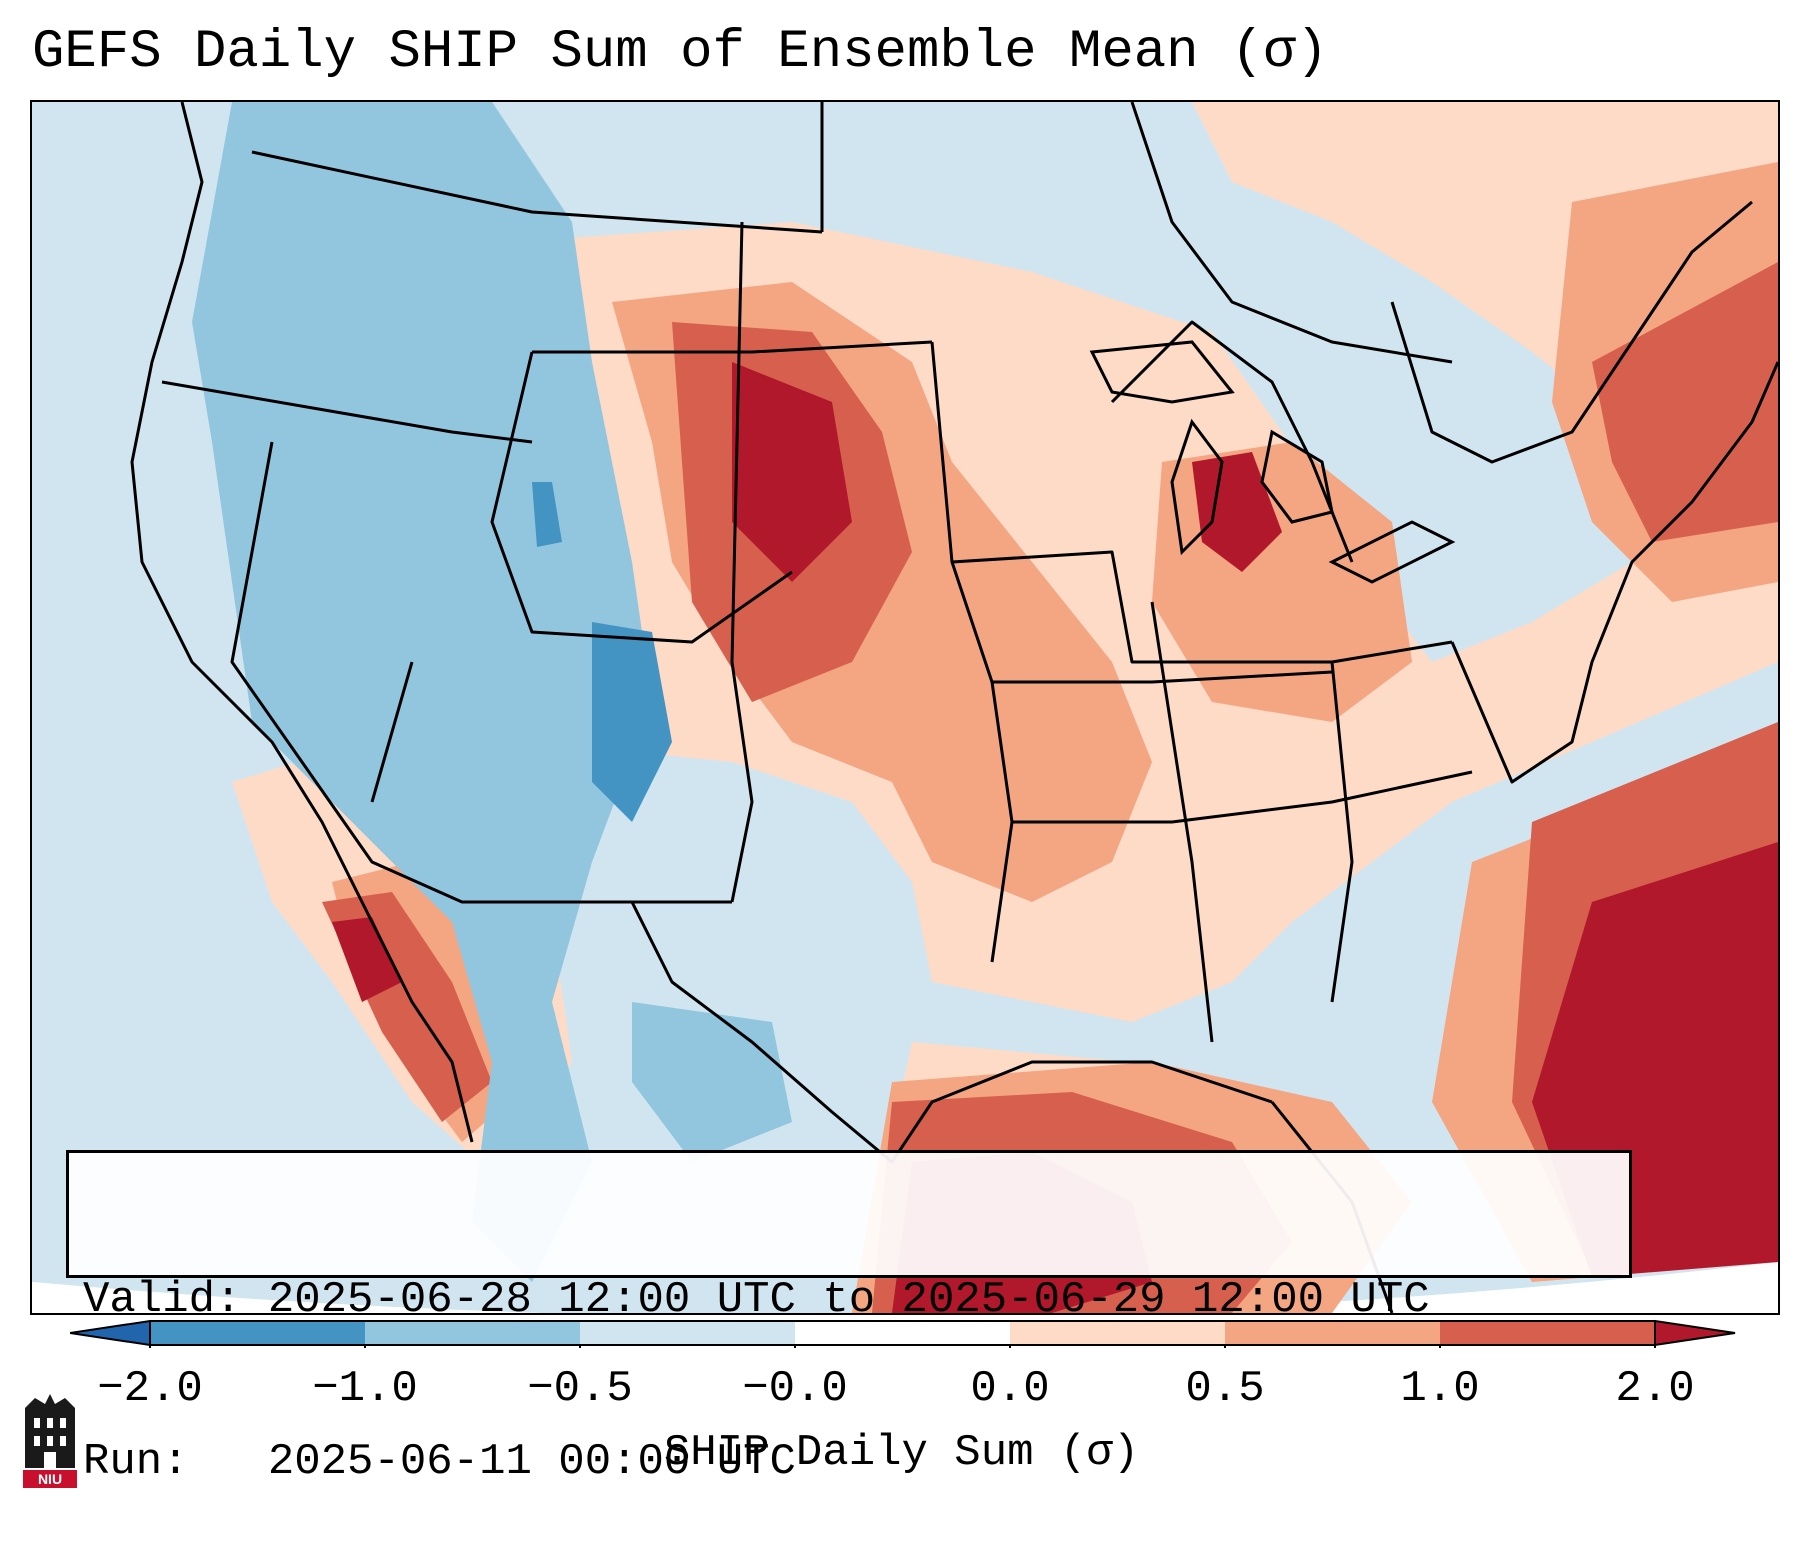  I want to click on niu-logo: NIU, so click(50, 1441).